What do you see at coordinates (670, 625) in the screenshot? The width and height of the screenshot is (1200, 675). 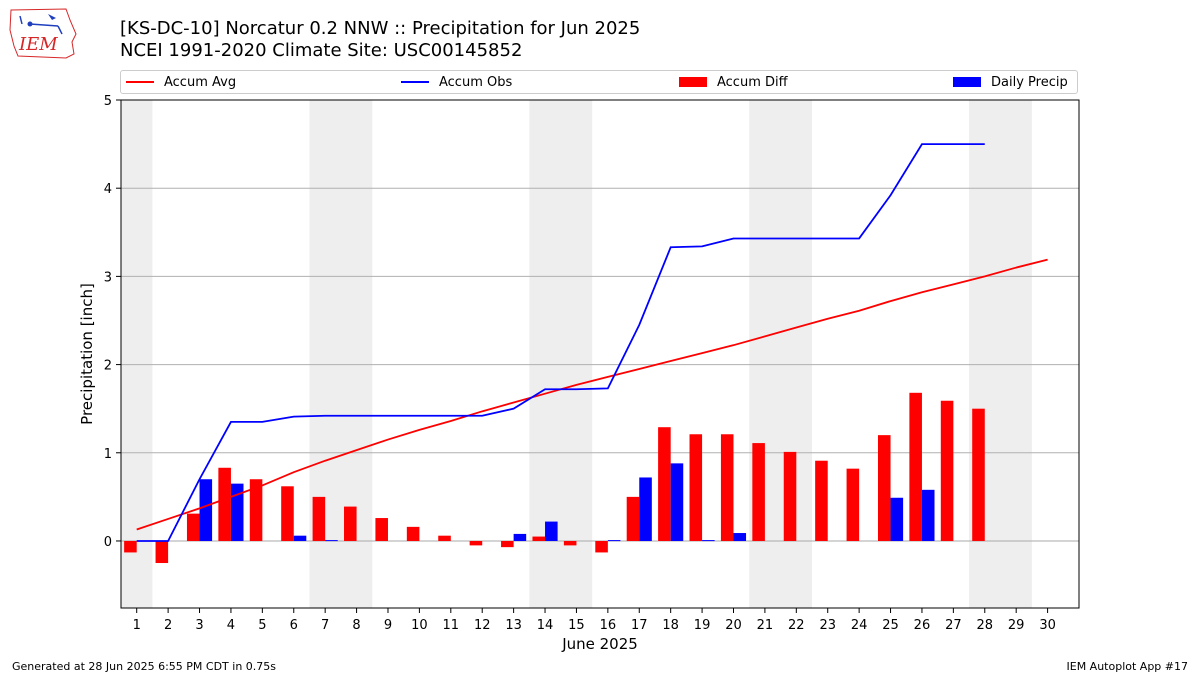 I see `x-tick-label: 18` at bounding box center [670, 625].